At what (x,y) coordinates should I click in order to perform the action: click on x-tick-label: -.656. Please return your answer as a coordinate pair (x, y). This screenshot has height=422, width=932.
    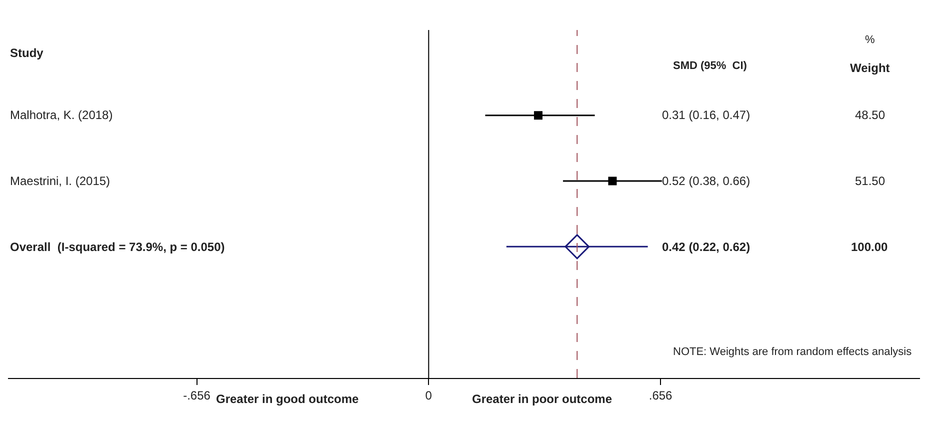
    Looking at the image, I should click on (197, 395).